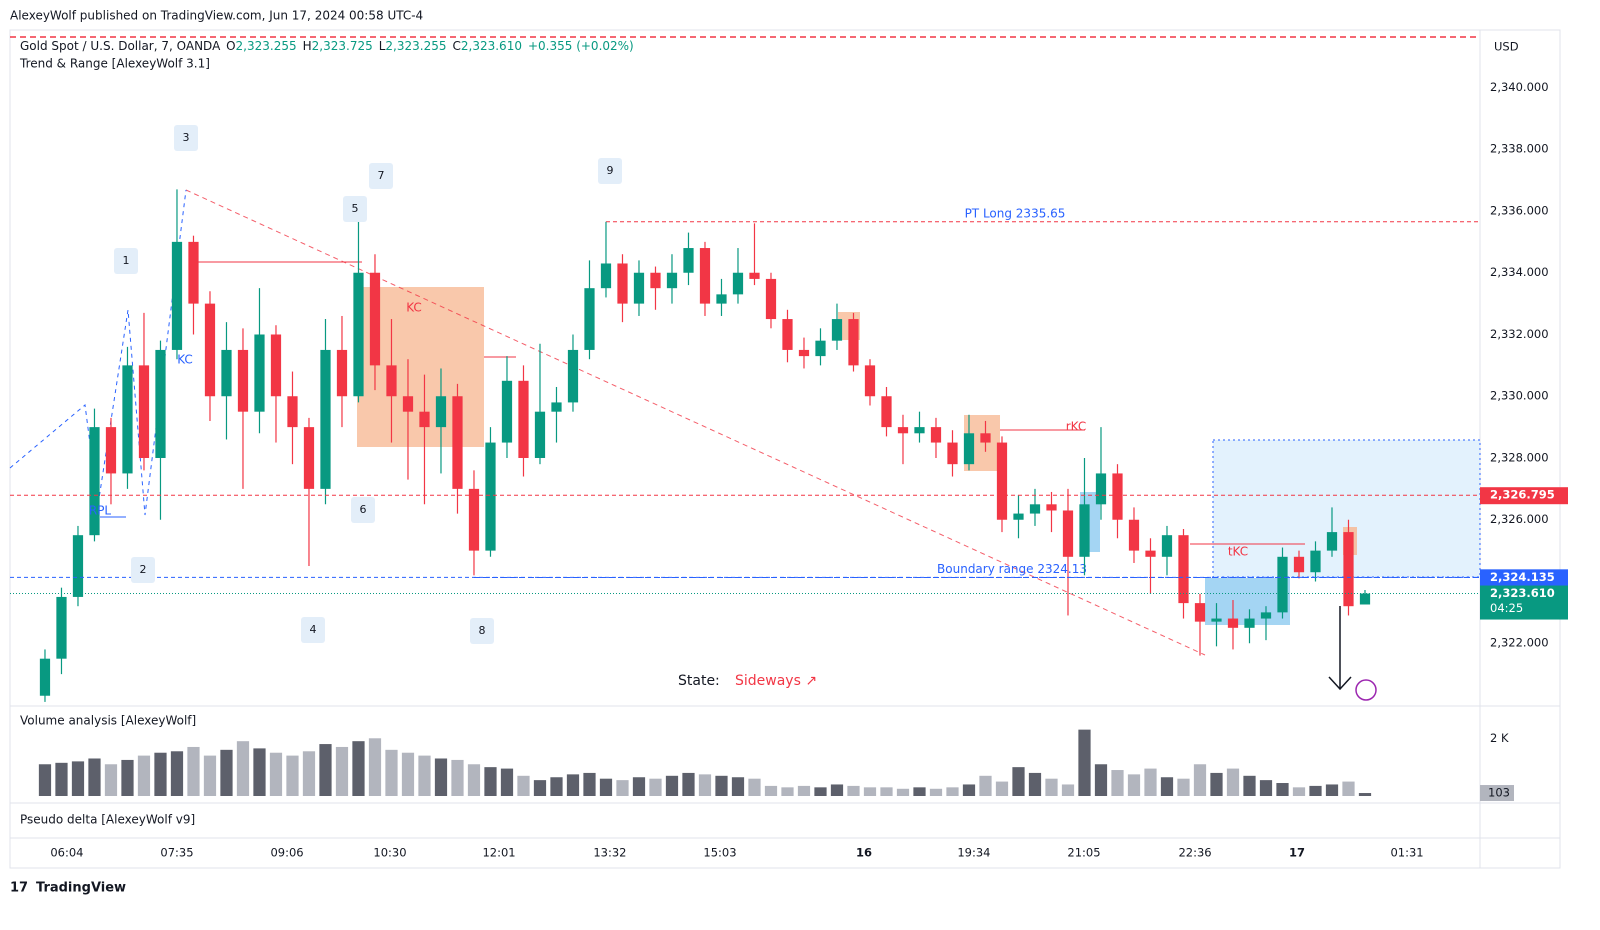 The width and height of the screenshot is (1600, 930). What do you see at coordinates (1519, 396) in the screenshot?
I see `y-tick-label: 2,330.000` at bounding box center [1519, 396].